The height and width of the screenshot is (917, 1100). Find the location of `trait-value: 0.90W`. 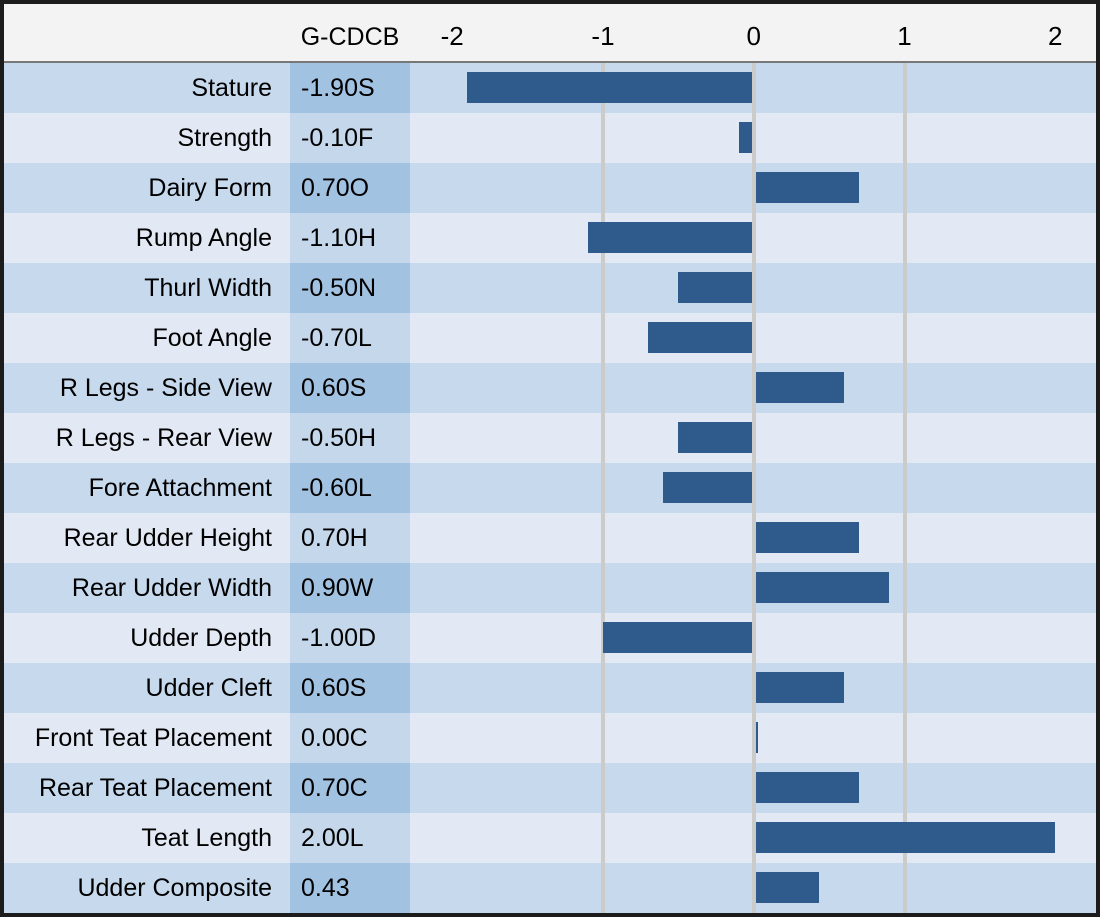

trait-value: 0.90W is located at coordinates (350, 588).